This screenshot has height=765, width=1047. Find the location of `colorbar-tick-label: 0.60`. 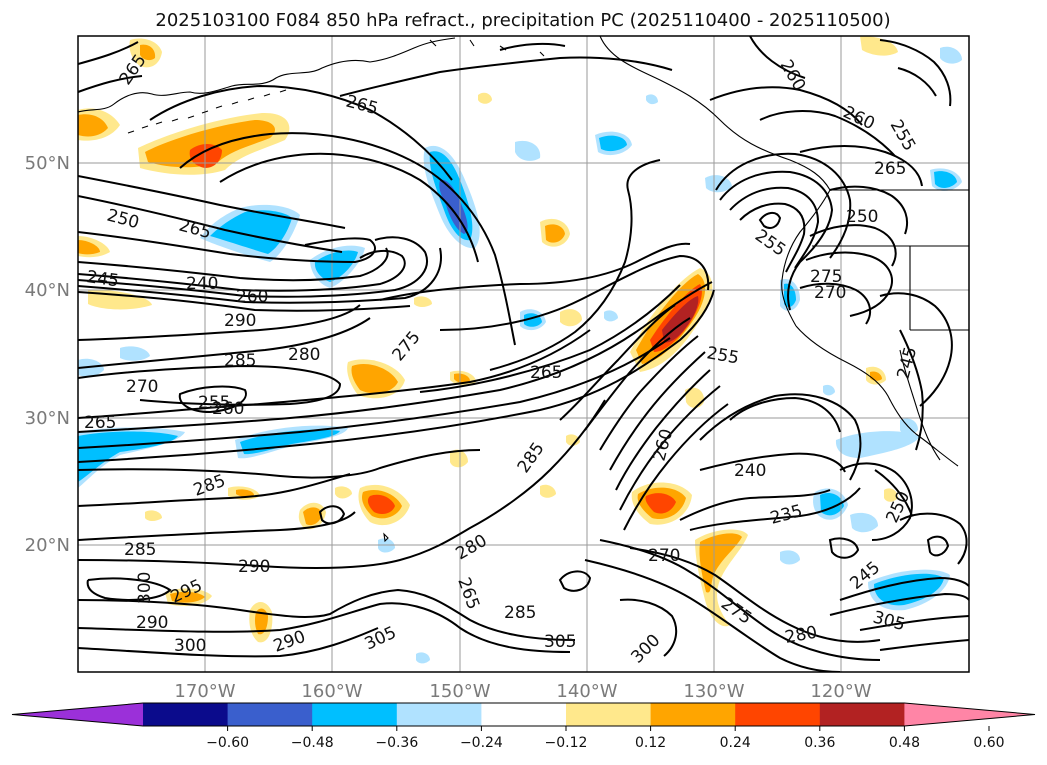

colorbar-tick-label: 0.60 is located at coordinates (988, 743).